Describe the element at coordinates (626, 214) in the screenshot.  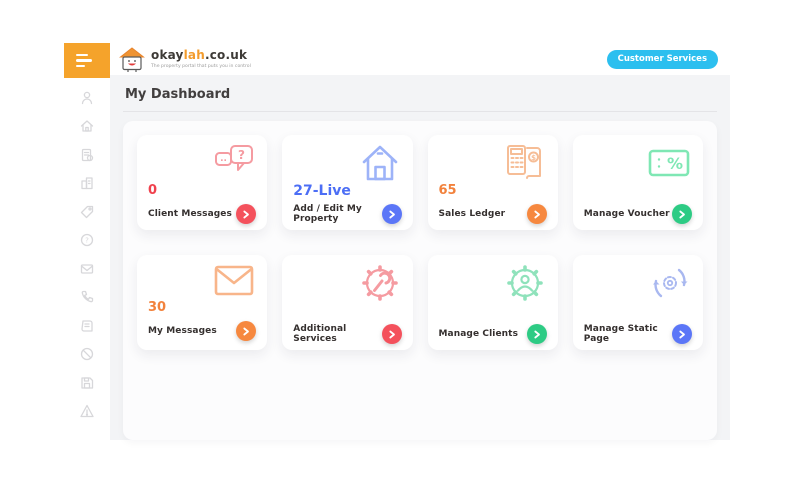
I see `card-label: Manage Voucher` at that location.